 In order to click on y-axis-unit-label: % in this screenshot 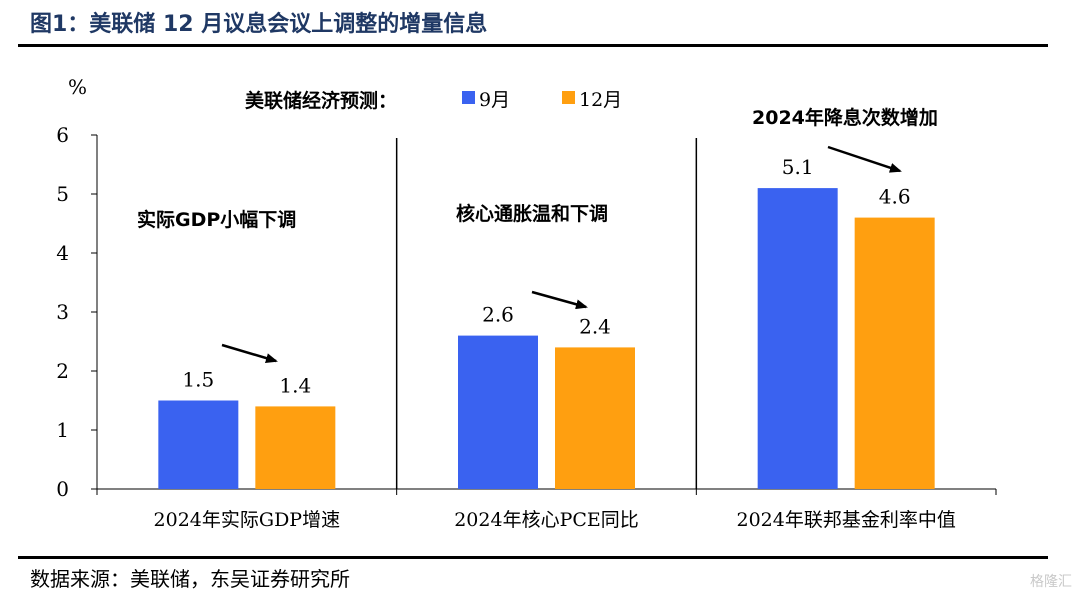, I will do `click(77, 87)`.